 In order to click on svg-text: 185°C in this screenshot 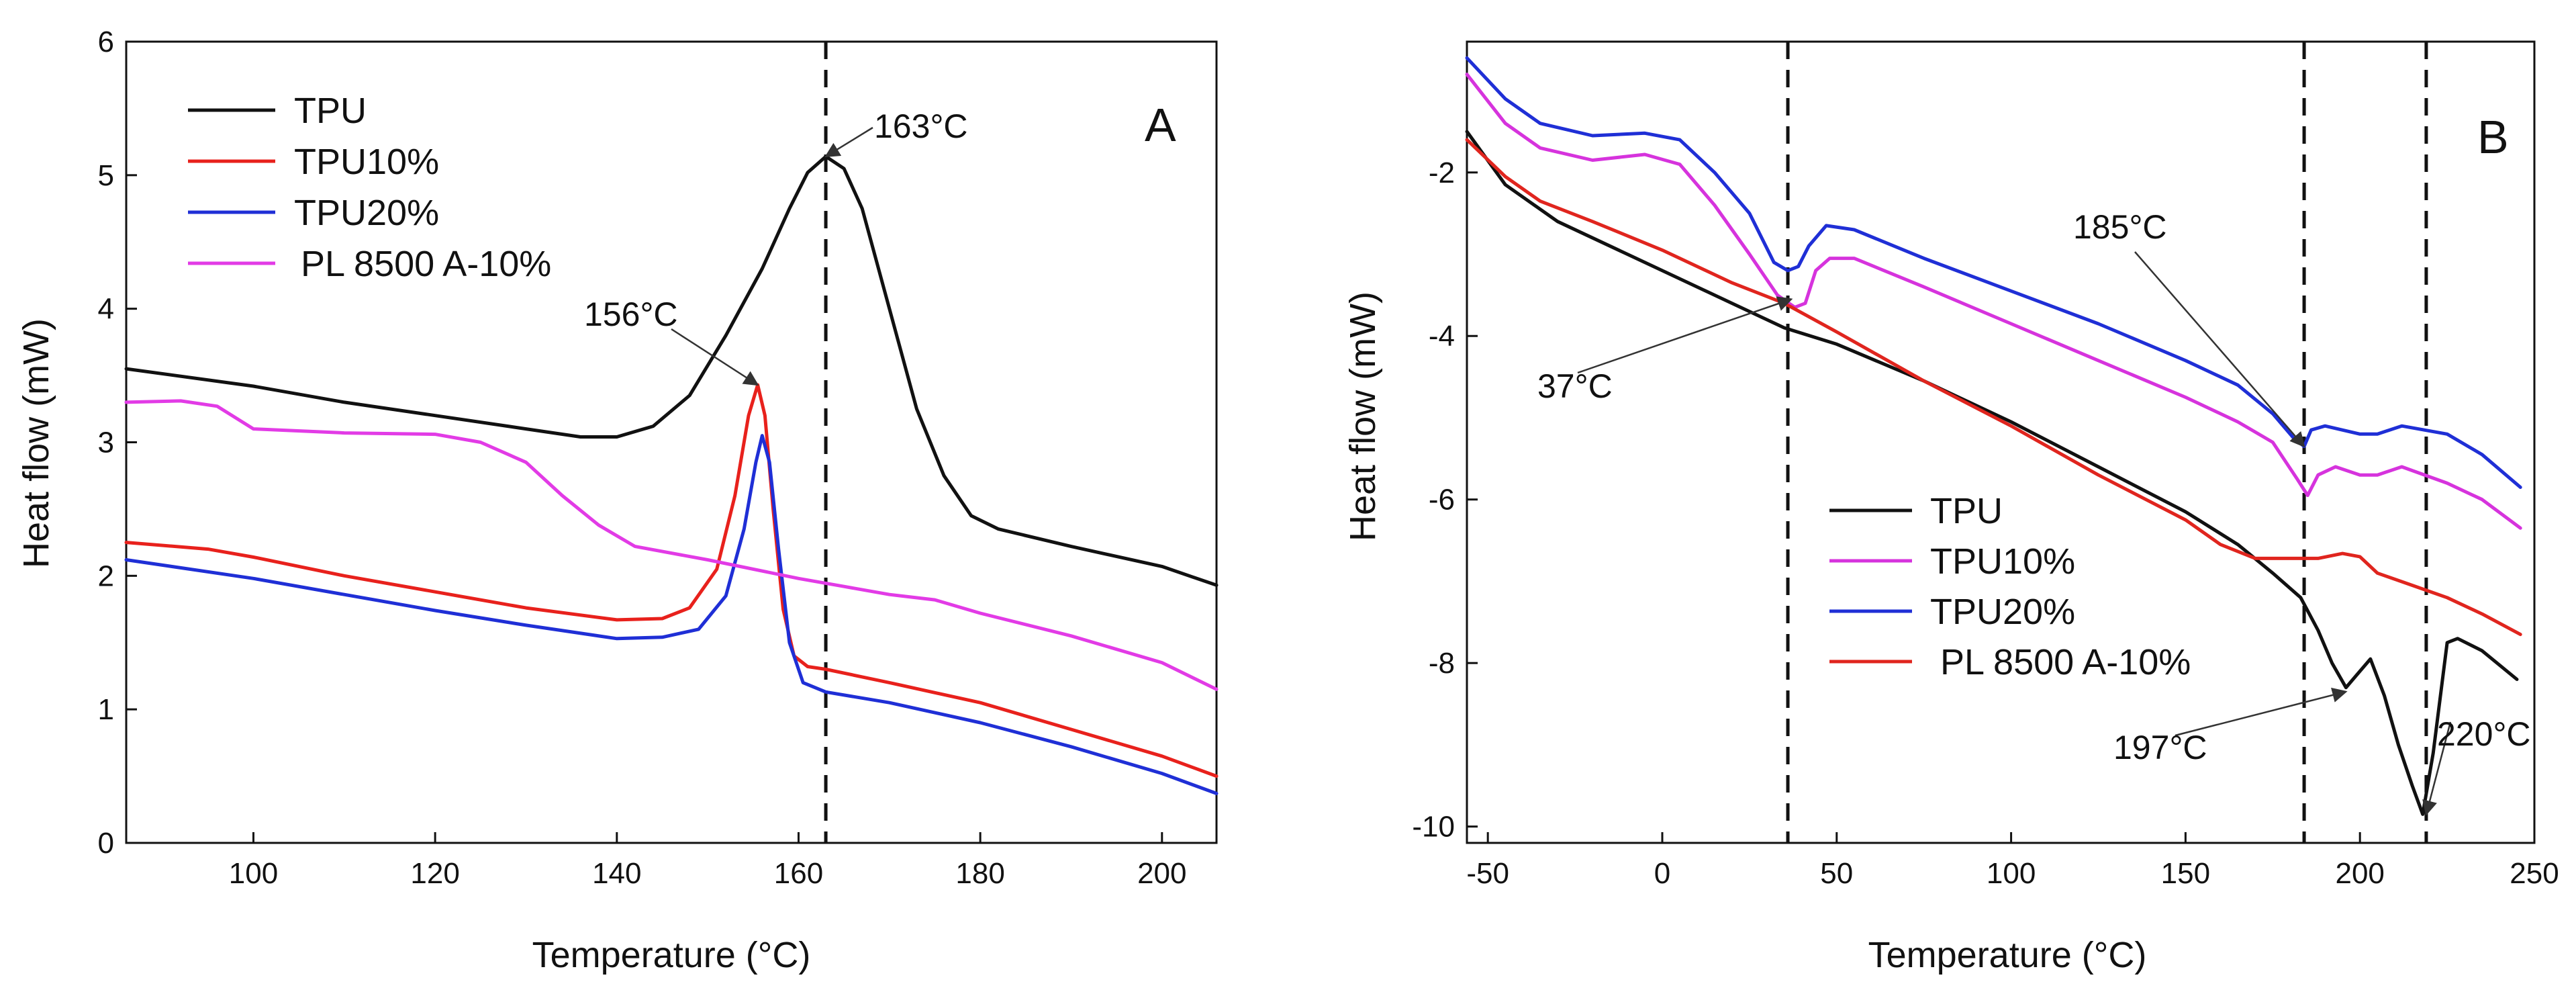, I will do `click(2120, 227)`.